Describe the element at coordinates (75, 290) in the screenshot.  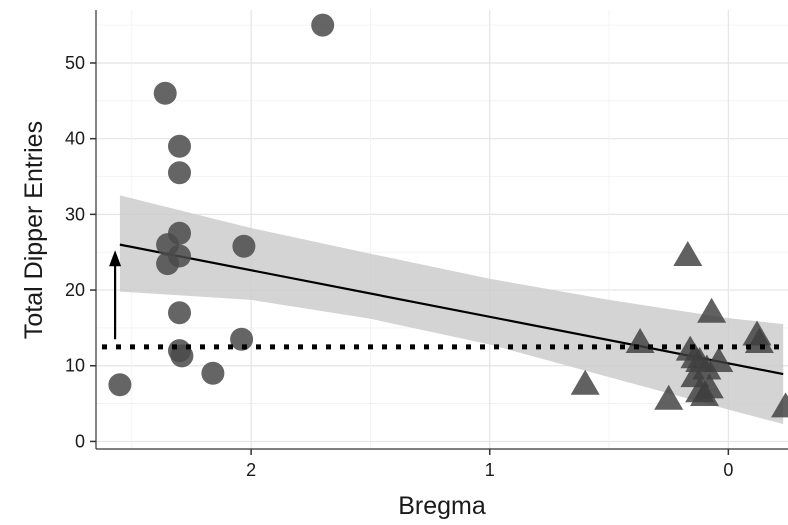
I see `y-tick-label: 20` at that location.